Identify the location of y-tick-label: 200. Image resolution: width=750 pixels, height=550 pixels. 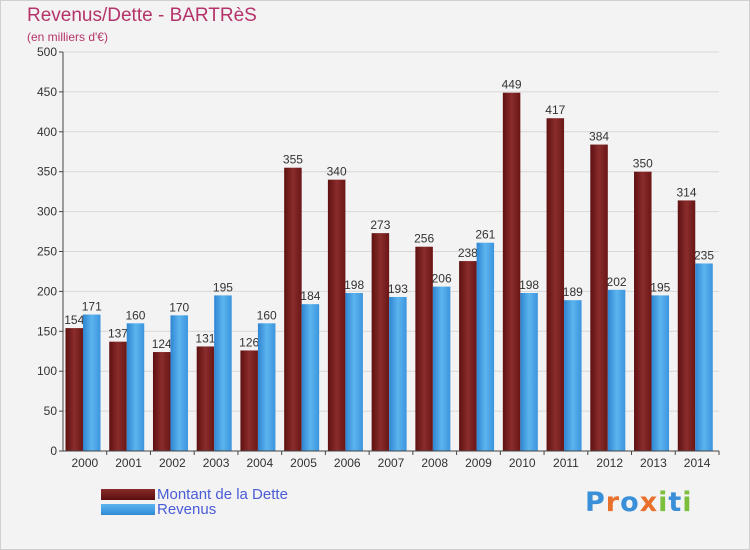
(47, 291).